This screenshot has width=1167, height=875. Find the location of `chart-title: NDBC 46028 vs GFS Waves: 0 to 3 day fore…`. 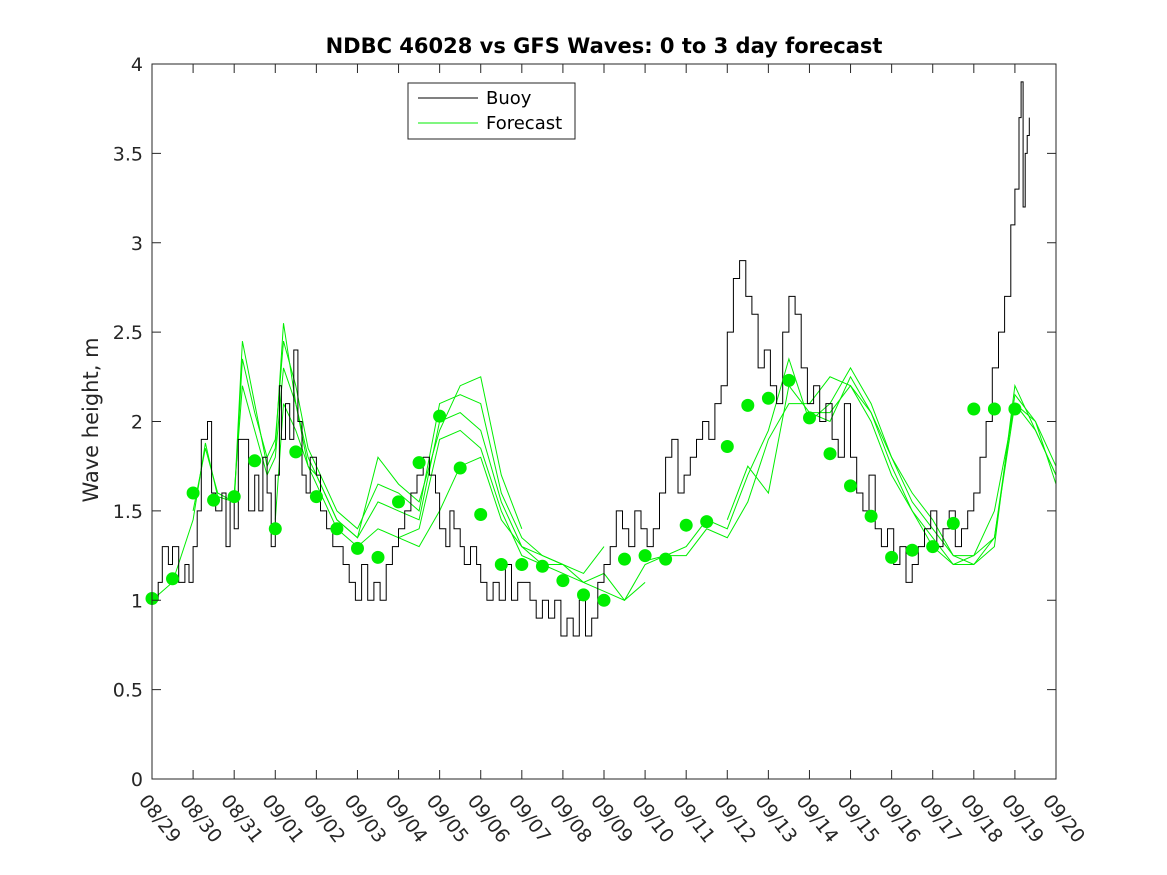

chart-title: NDBC 46028 vs GFS Waves: 0 to 3 day fore… is located at coordinates (604, 46).